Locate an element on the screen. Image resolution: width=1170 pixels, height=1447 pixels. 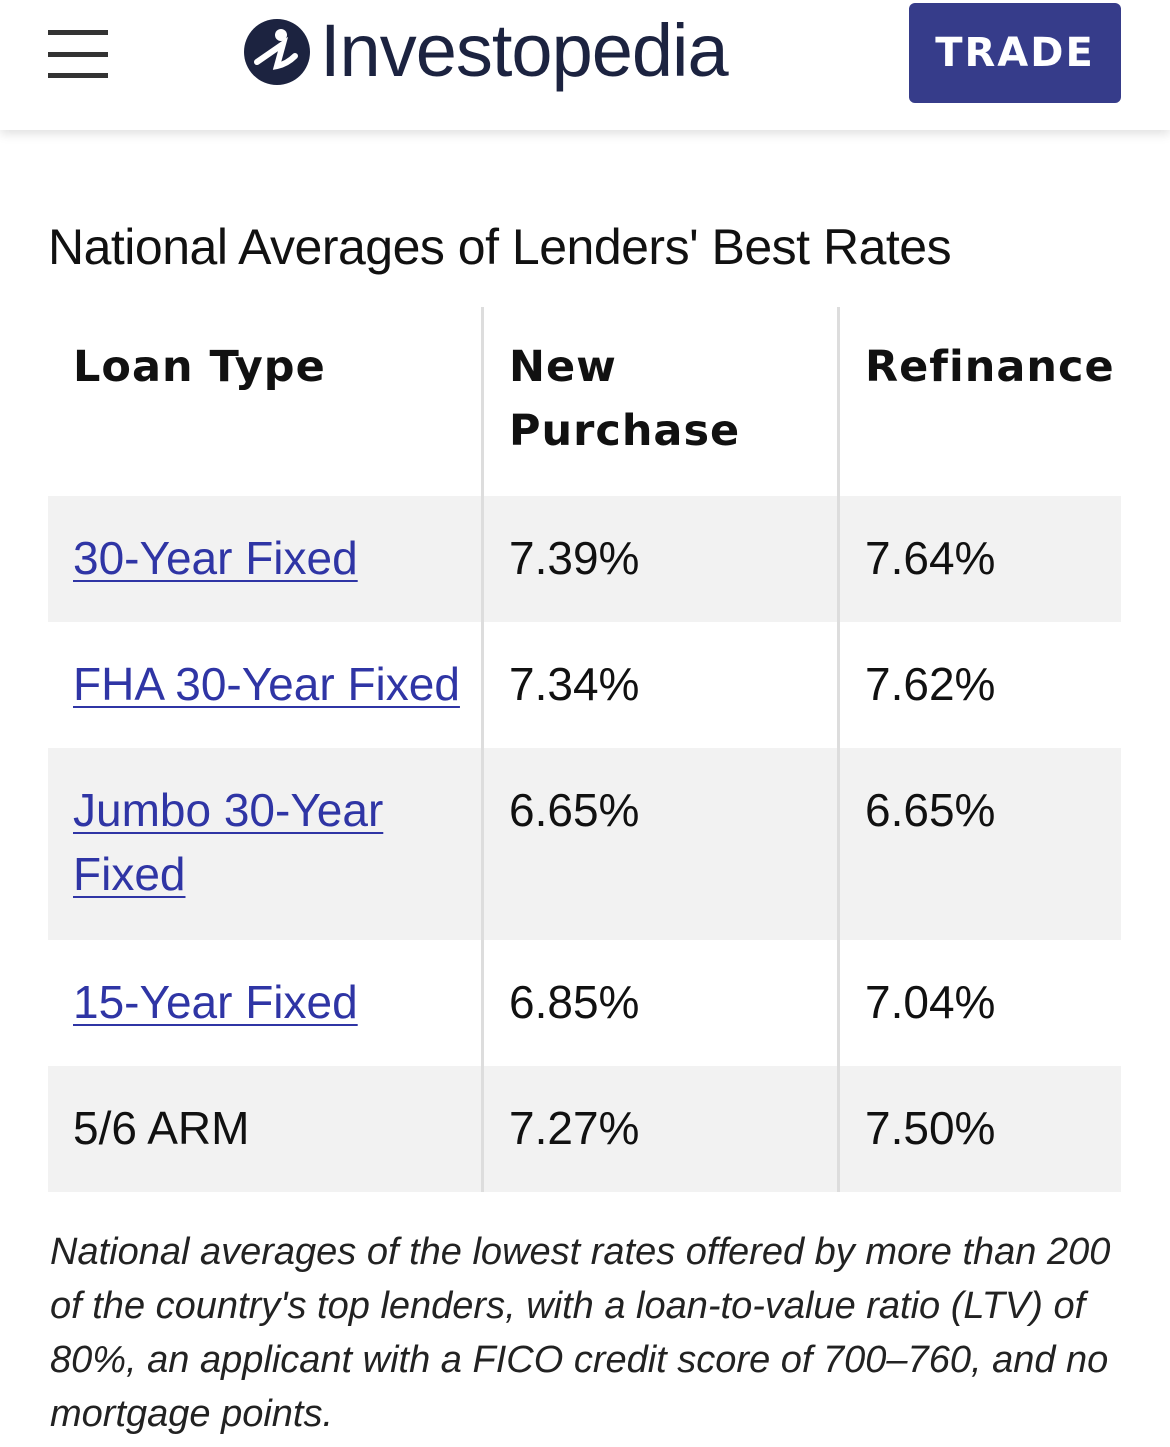
loan-link: 15-Year Fixed is located at coordinates (215, 1002).